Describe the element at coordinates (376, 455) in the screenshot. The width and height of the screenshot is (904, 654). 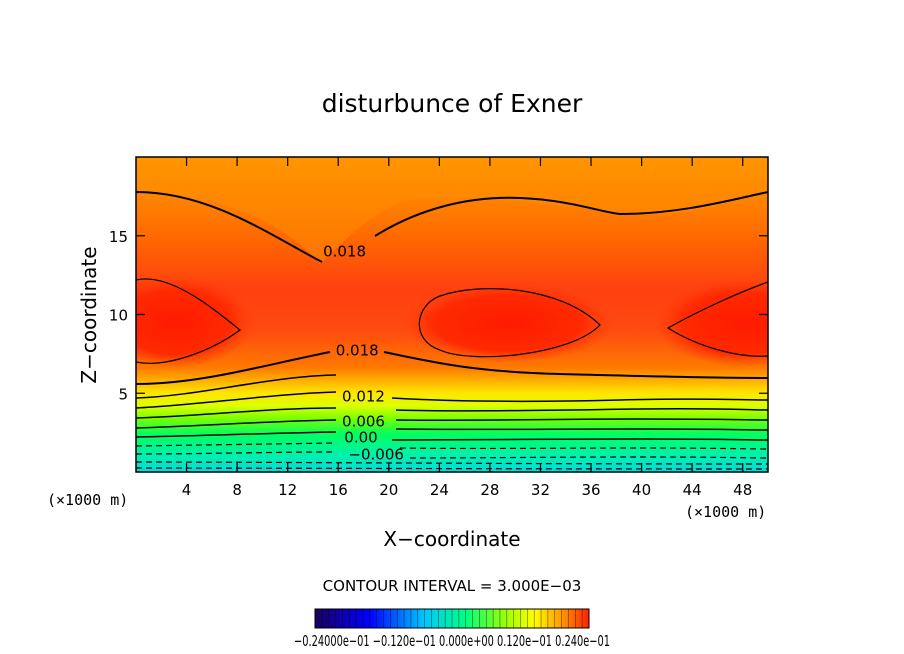
I see `contour-label: −0.006` at that location.